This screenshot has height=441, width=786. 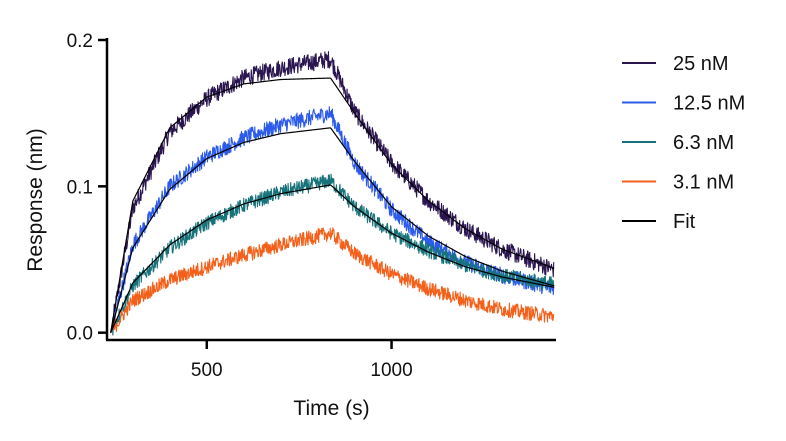 I want to click on legend-label: 3.1 nM, so click(x=703, y=183).